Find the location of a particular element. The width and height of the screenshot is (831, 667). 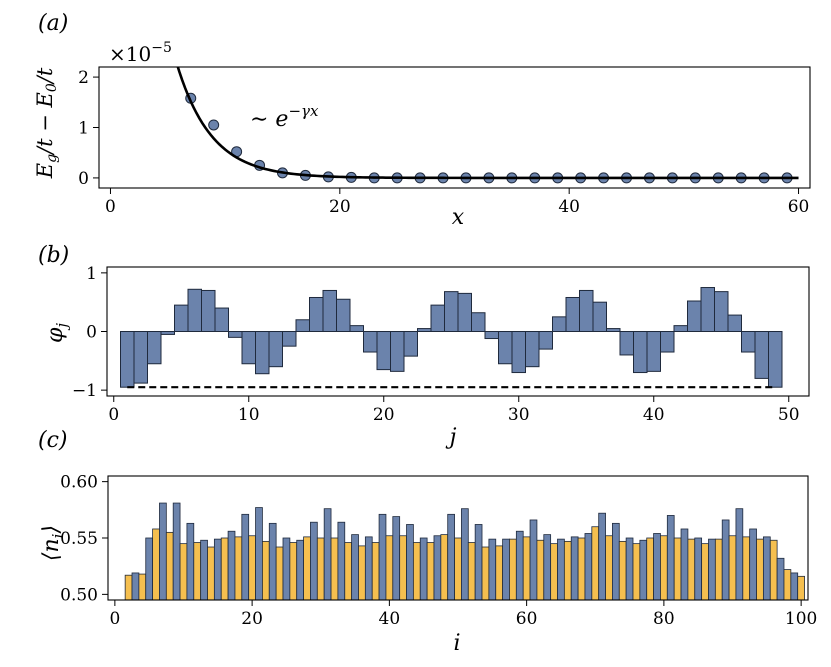

x-tick-label: 100 is located at coordinates (801, 619).